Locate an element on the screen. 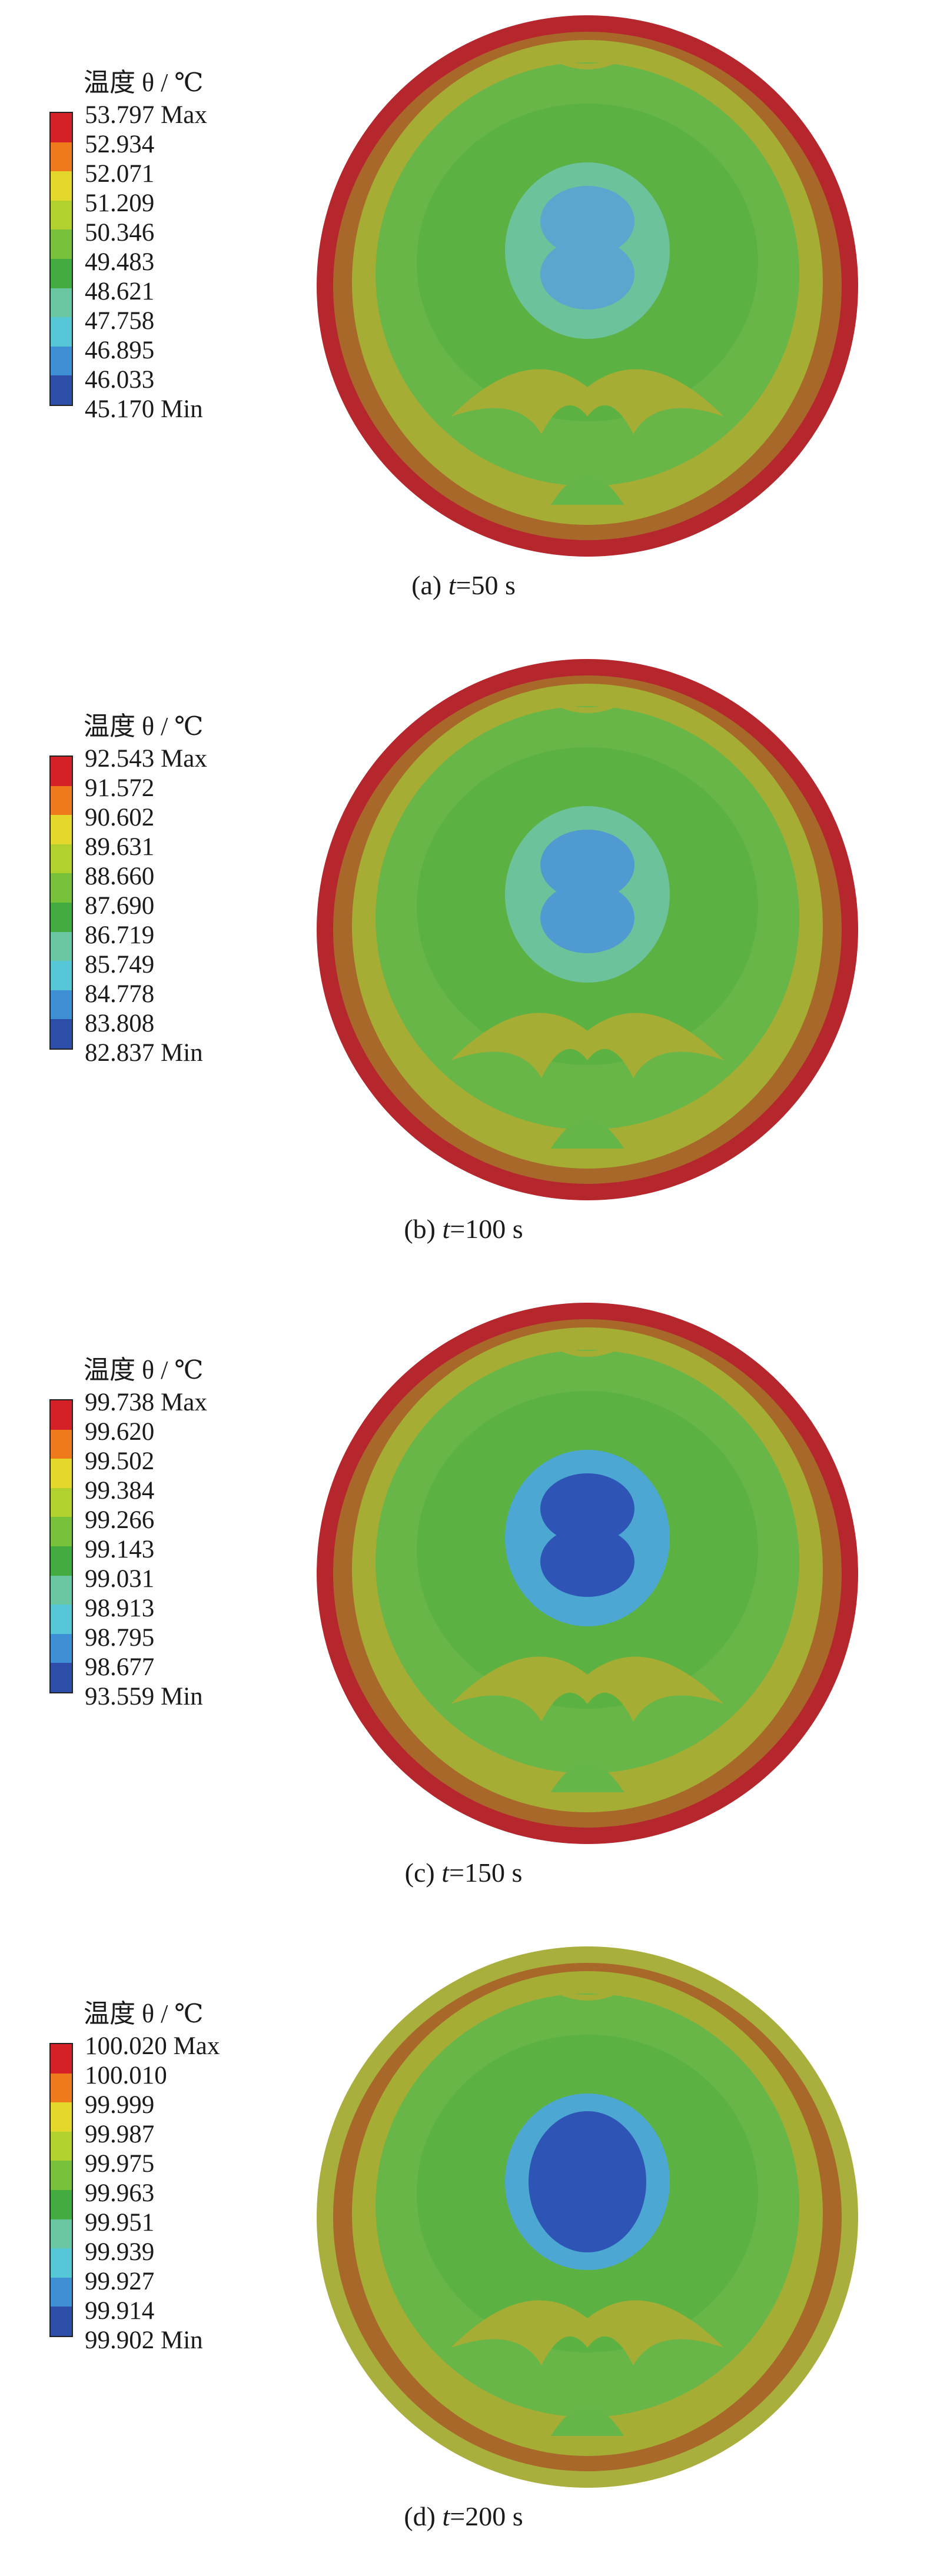 This screenshot has height=2576, width=927. caption-prefix: (b) is located at coordinates (423, 1229).